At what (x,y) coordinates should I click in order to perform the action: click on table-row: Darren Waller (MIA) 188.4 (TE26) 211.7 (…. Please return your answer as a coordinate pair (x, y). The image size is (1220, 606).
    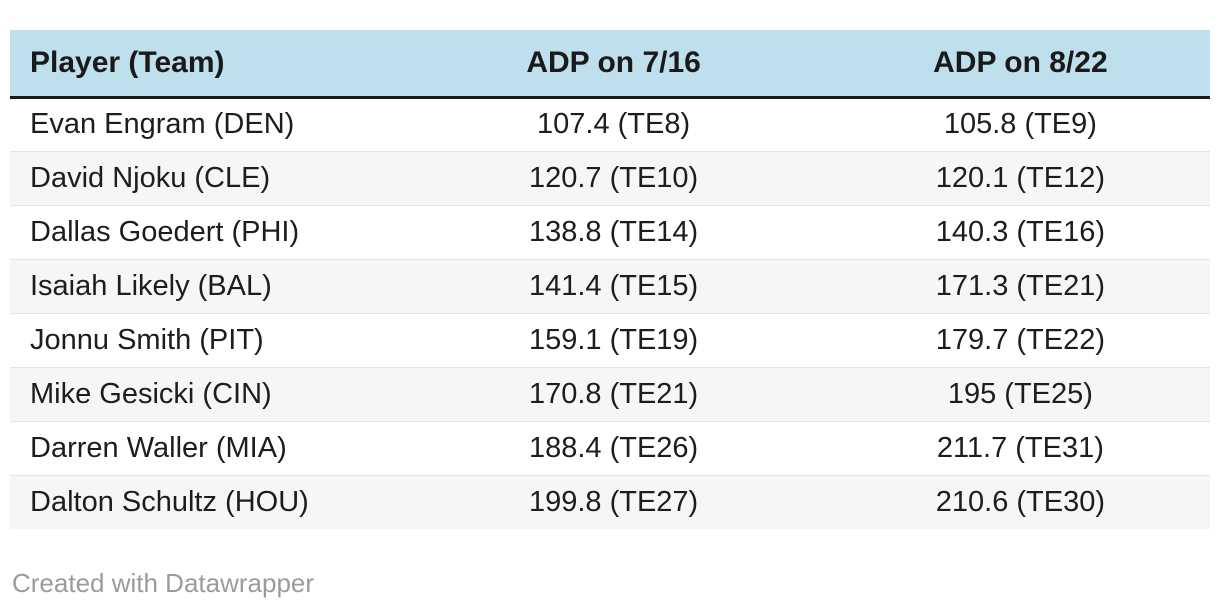
    Looking at the image, I should click on (610, 447).